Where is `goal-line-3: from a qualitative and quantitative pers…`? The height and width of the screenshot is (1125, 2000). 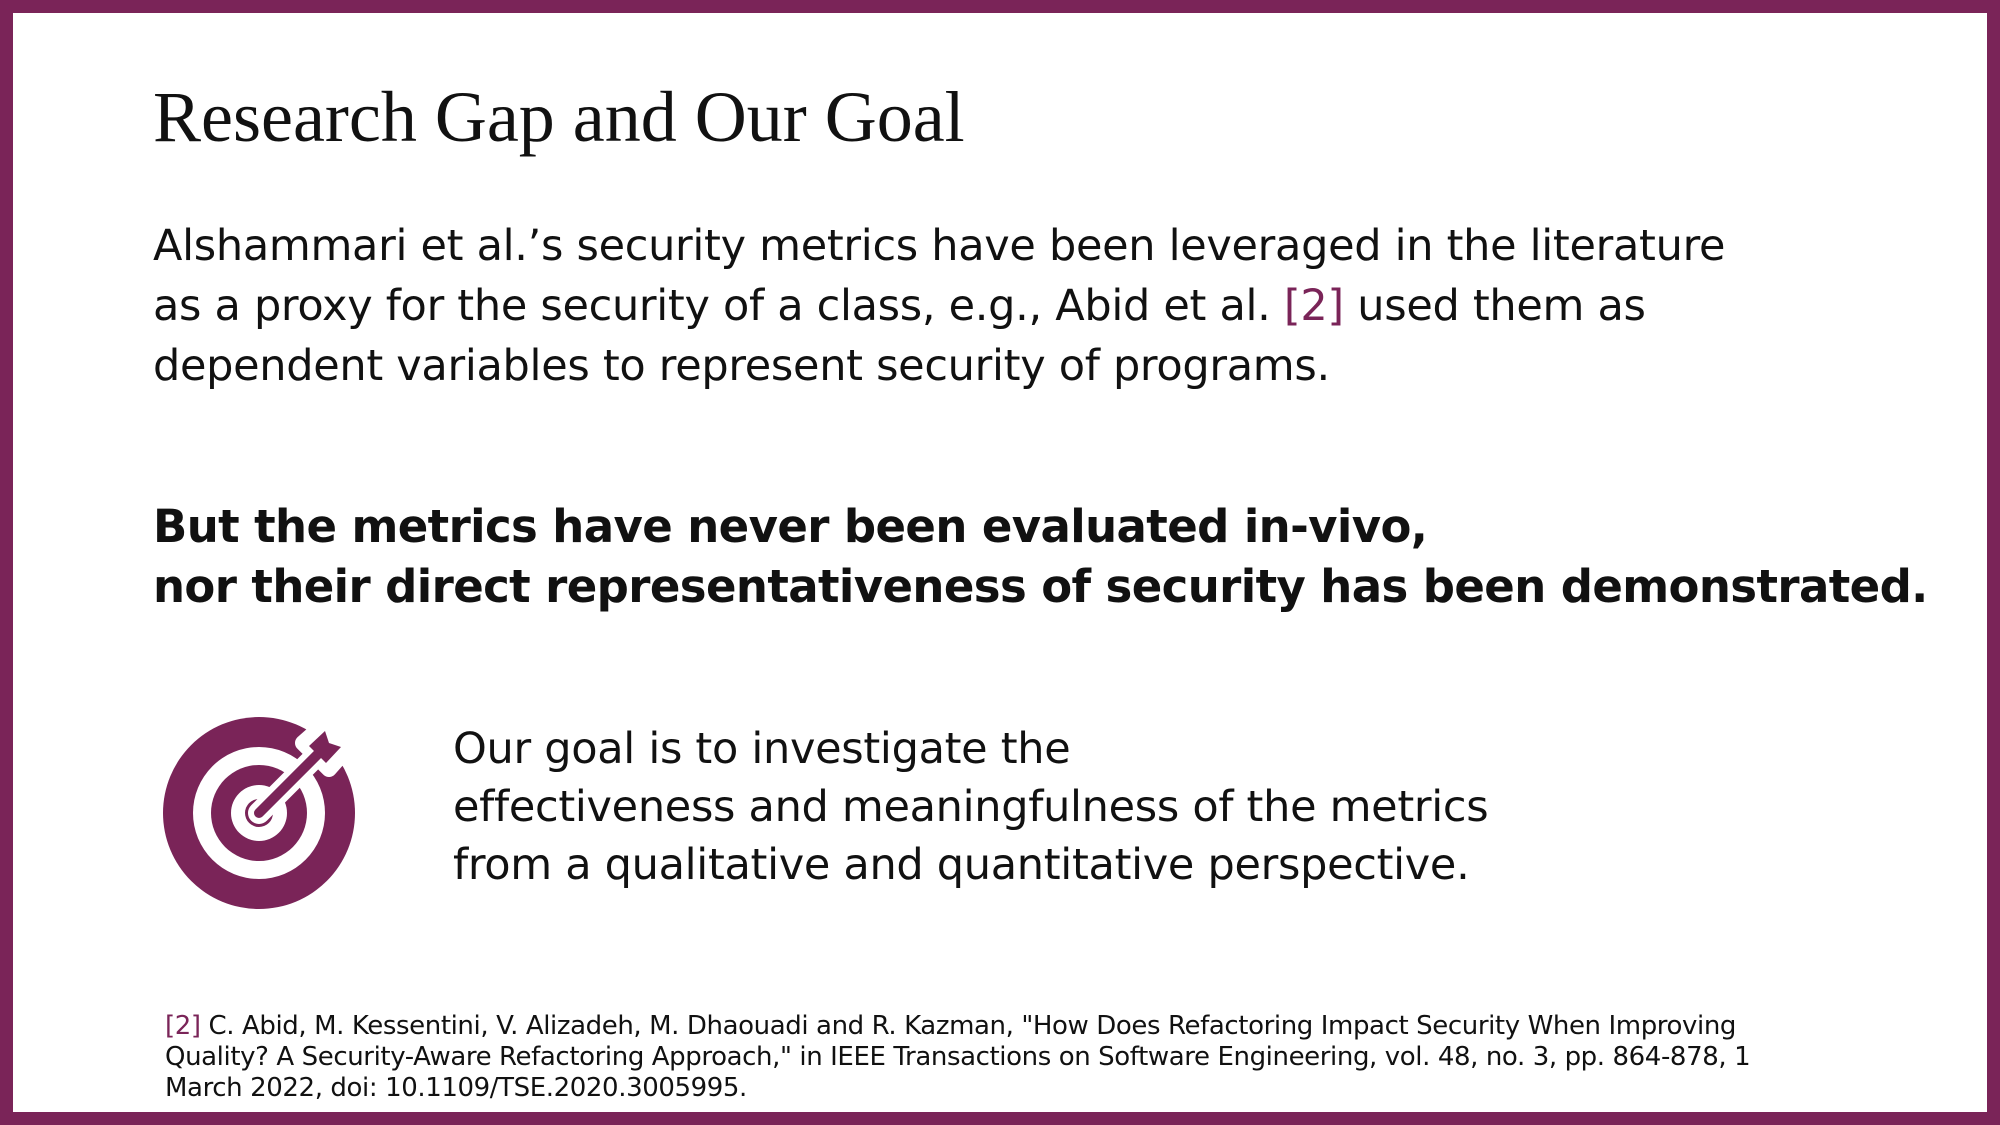
goal-line-3: from a qualitative and quantitative pers… is located at coordinates (961, 865).